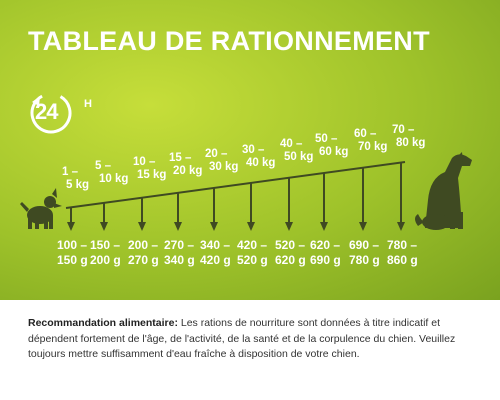 This screenshot has width=500, height=400. What do you see at coordinates (402, 260) in the screenshot?
I see `portion-range-to: 860 g` at bounding box center [402, 260].